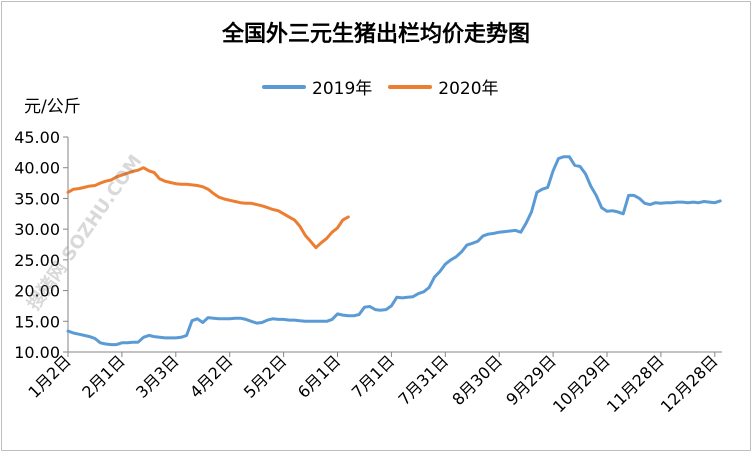  I want to click on legend-item-2020: 2020年, so click(443, 86).